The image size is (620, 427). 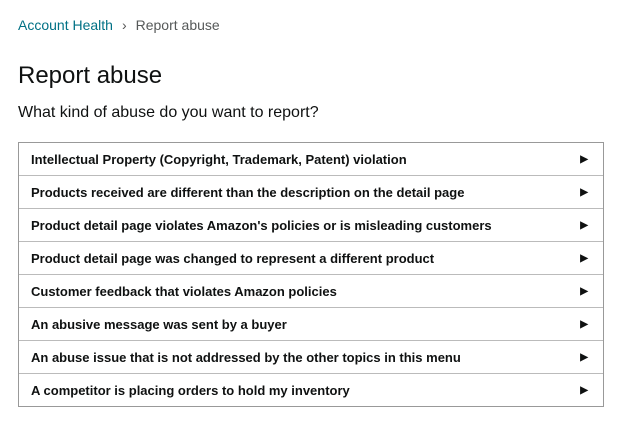 I want to click on breadcrumb-current: Report abuse, so click(x=177, y=25).